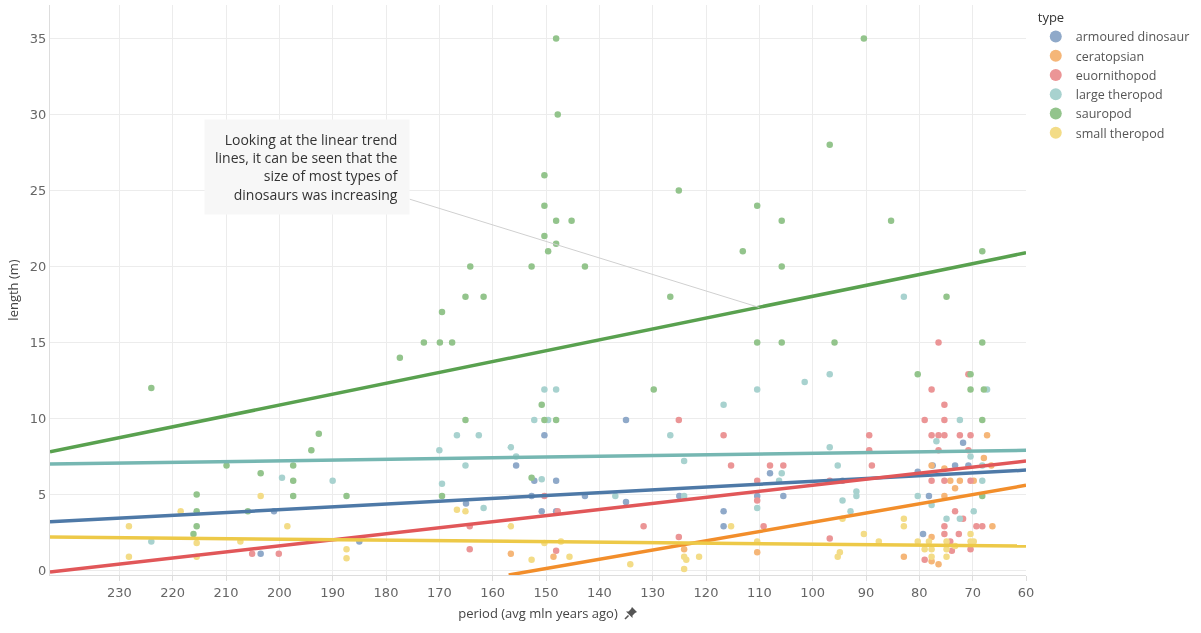 This screenshot has width=1201, height=633. What do you see at coordinates (972, 592) in the screenshot?
I see `x-tick-label: 70` at bounding box center [972, 592].